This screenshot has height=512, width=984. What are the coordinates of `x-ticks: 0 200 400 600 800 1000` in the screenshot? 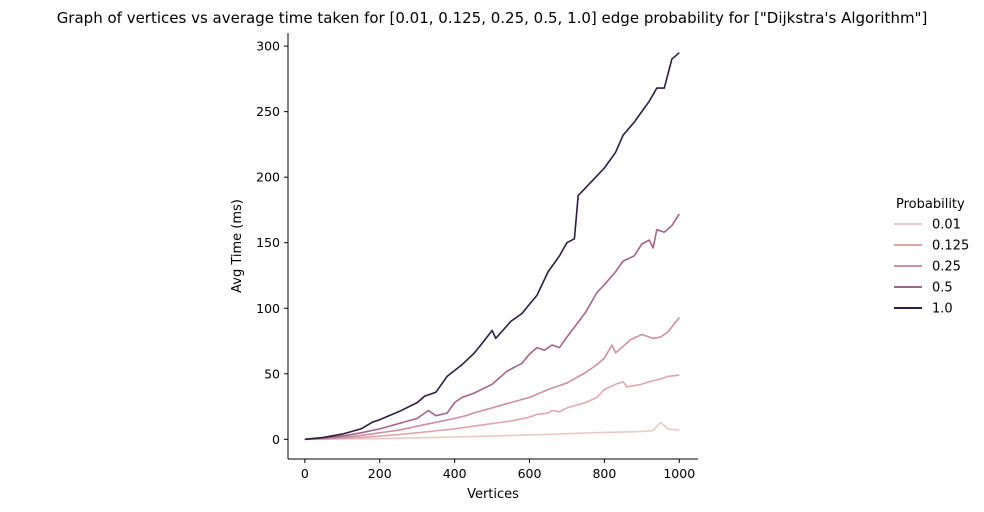 It's located at (498, 470).